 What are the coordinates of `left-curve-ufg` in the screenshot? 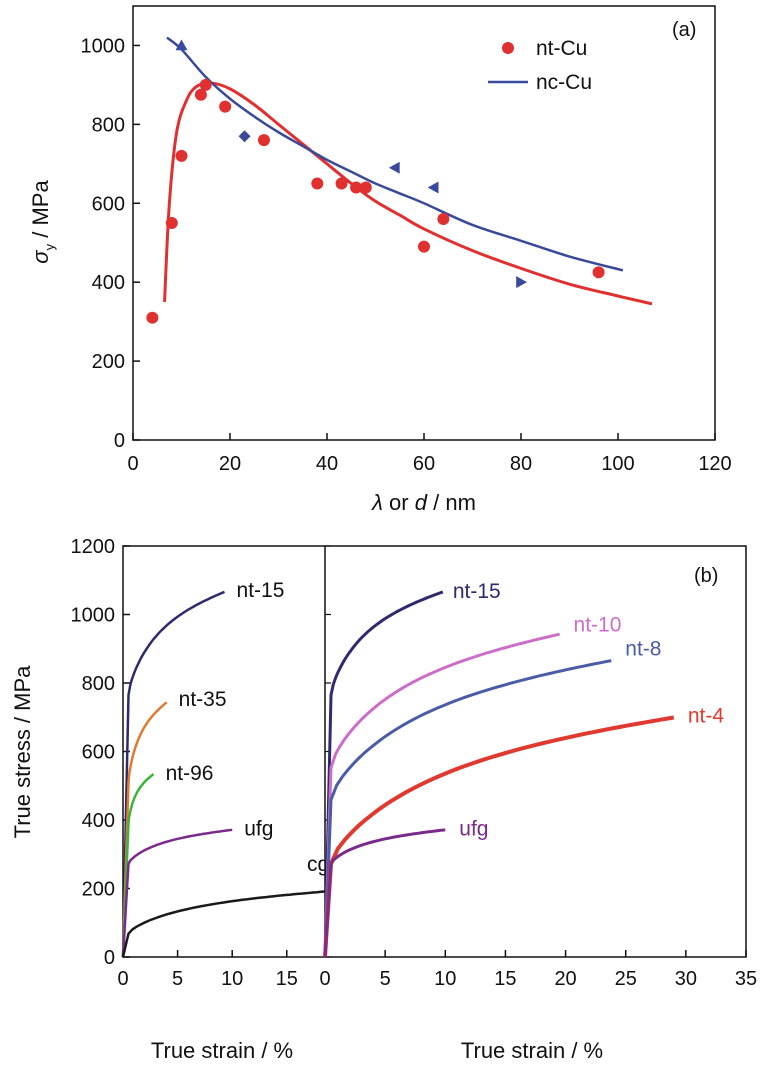 It's located at (177, 893).